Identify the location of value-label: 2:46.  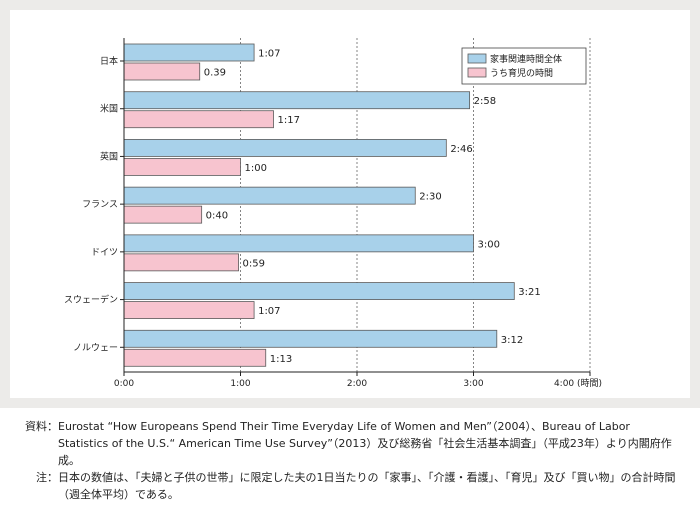
(461, 149).